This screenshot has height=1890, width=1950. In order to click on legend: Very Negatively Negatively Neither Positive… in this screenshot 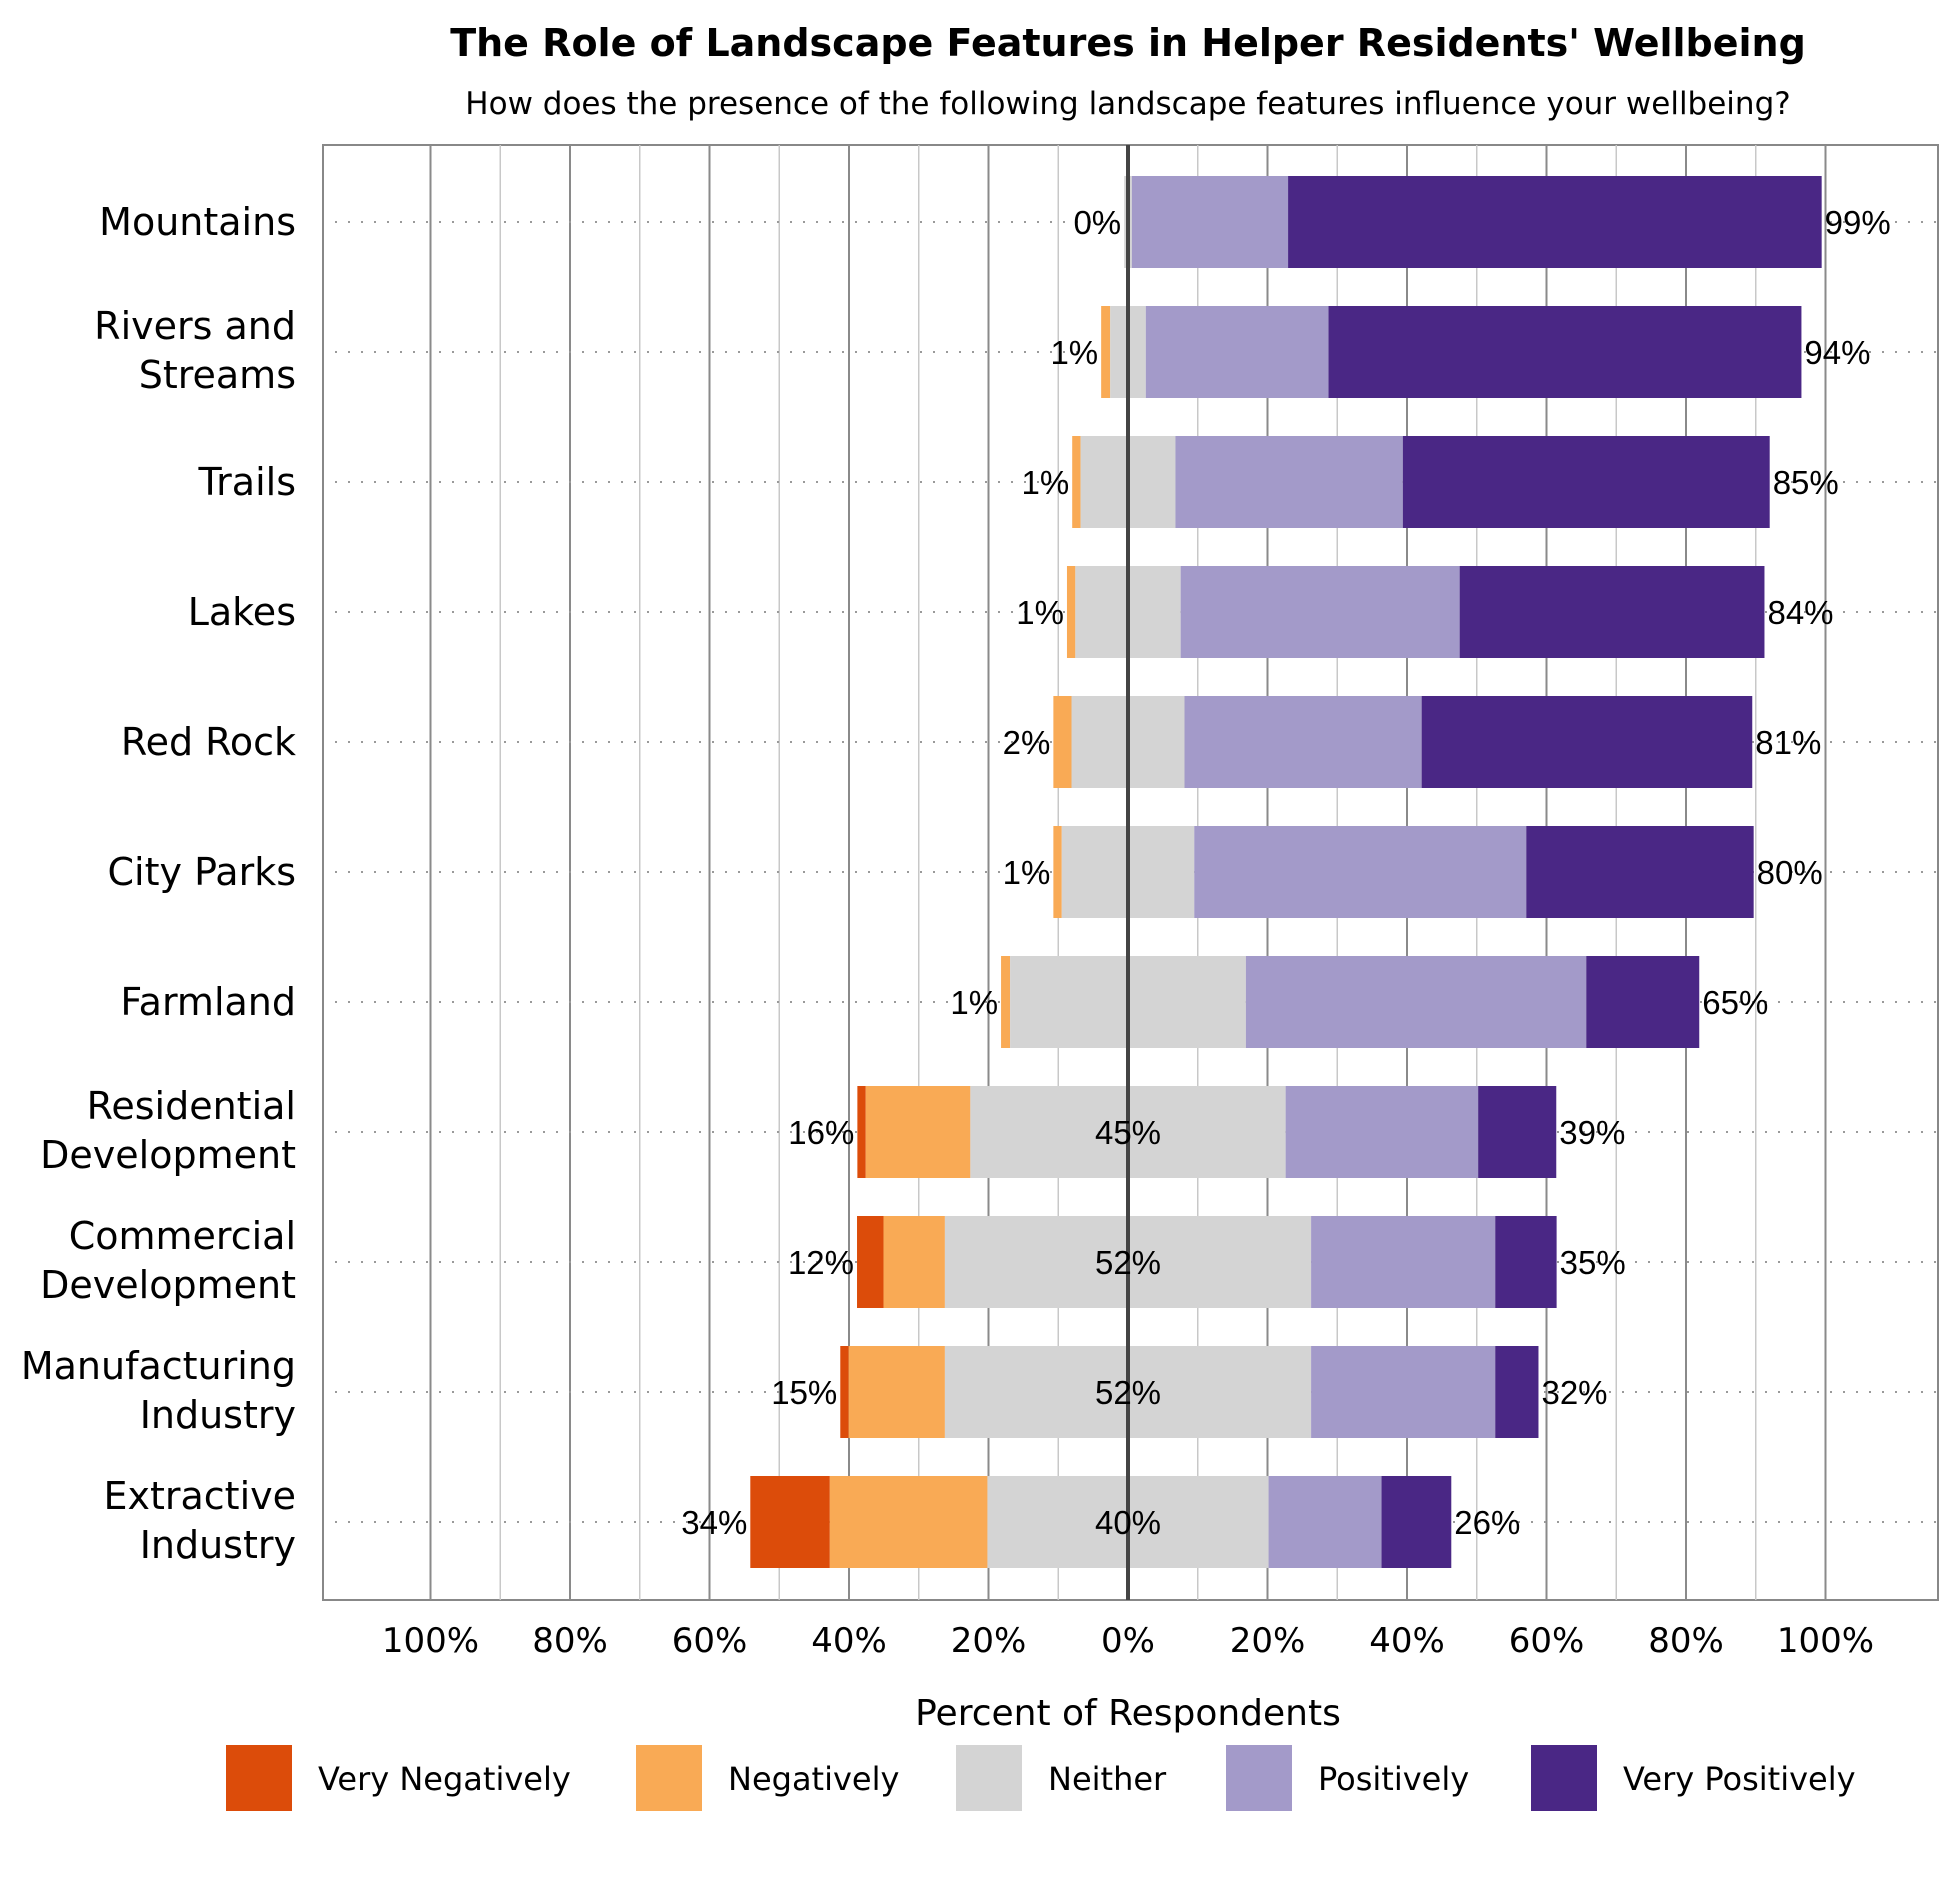, I will do `click(1041, 1778)`.